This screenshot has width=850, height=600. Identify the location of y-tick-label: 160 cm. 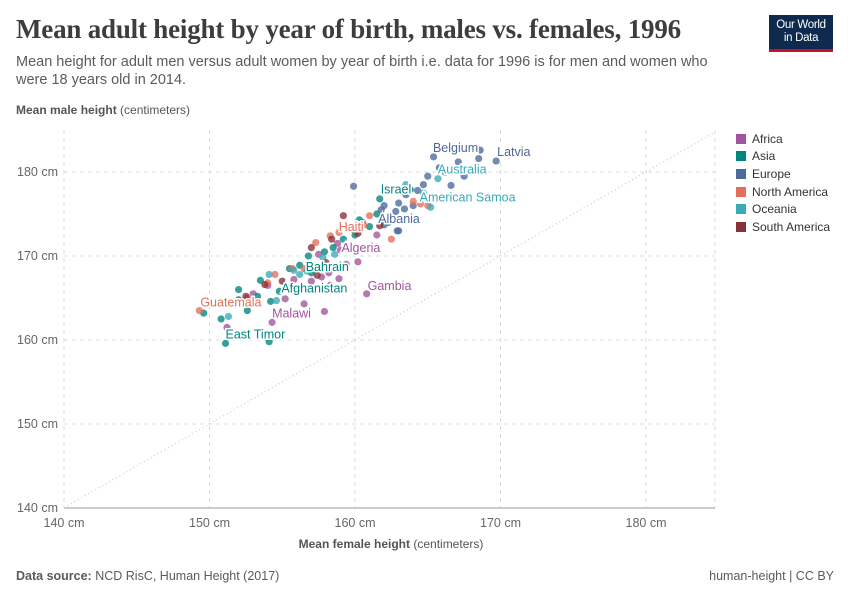
(37, 340).